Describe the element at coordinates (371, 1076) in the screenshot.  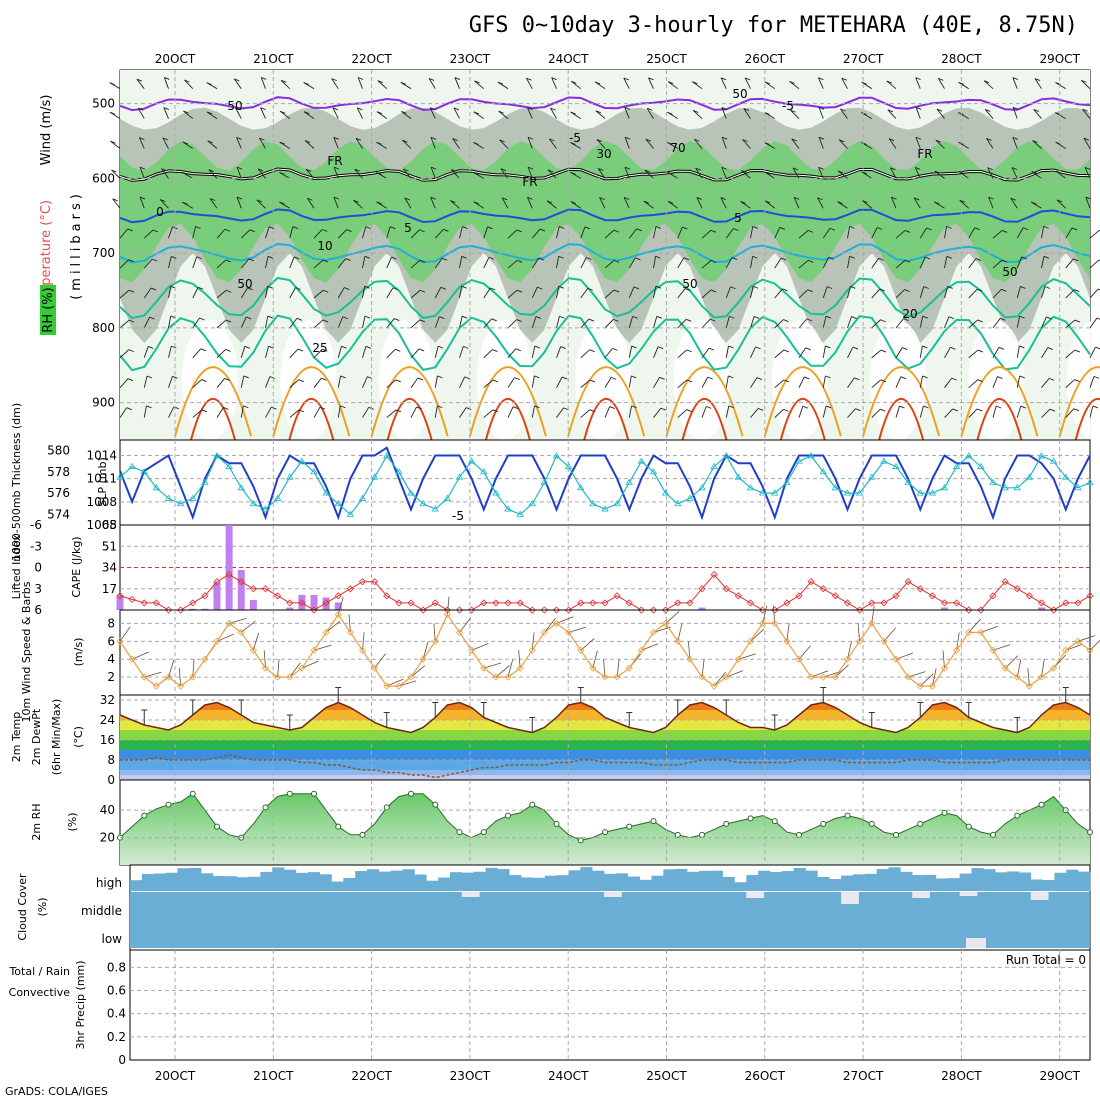
I see `date-label-bottom: 22OCT` at that location.